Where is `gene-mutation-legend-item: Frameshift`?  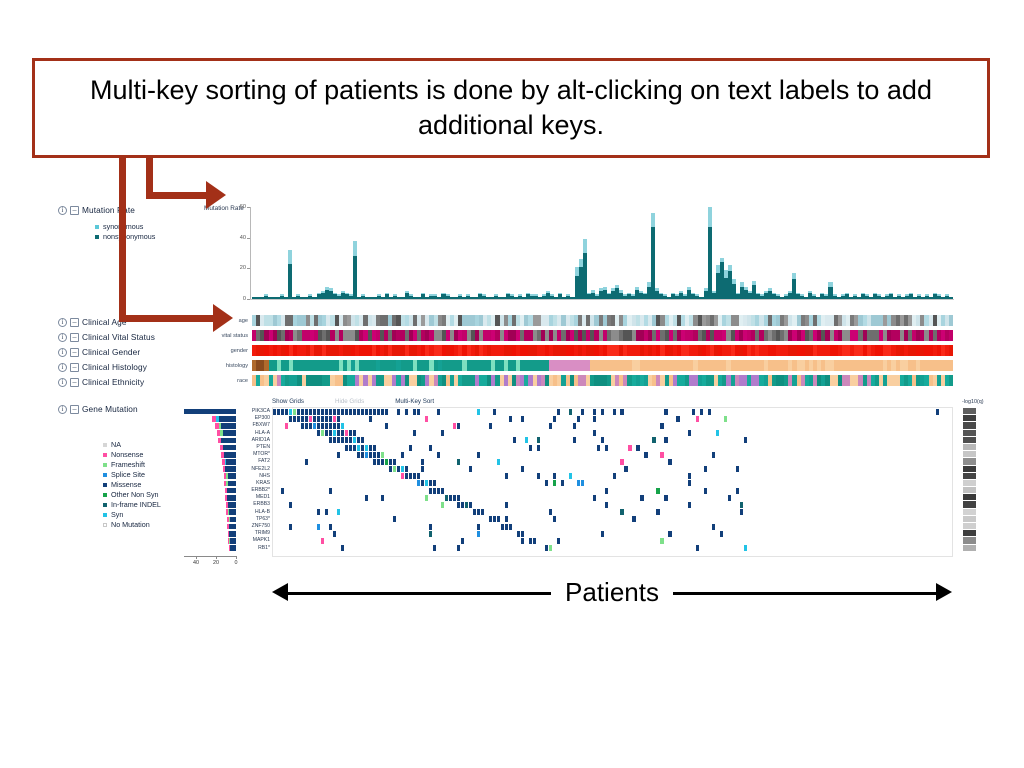 gene-mutation-legend-item: Frameshift is located at coordinates (124, 464).